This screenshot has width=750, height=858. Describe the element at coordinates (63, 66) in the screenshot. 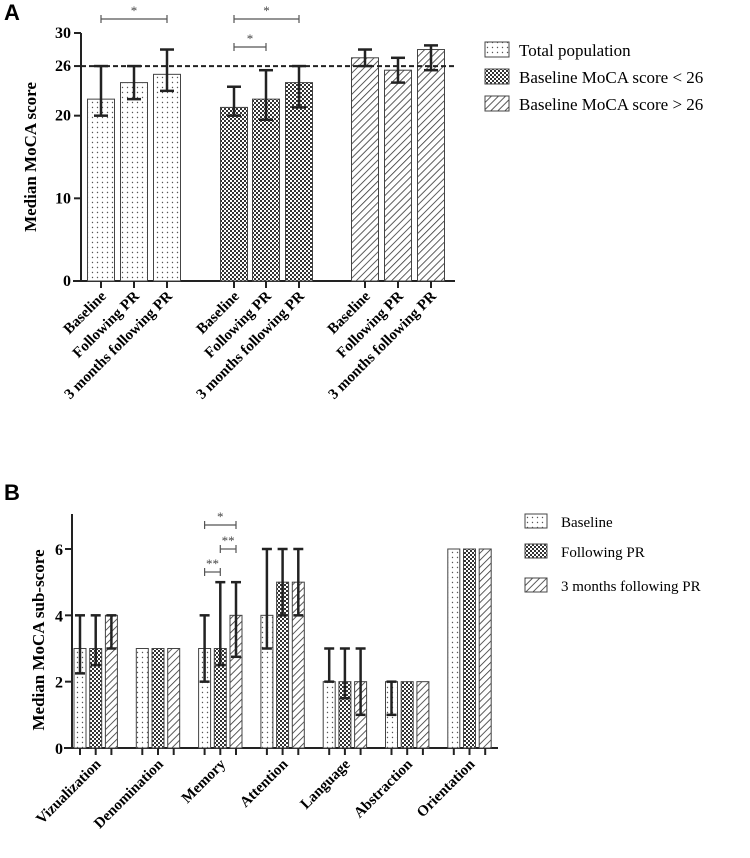

I see `y-tick-label: 26` at that location.